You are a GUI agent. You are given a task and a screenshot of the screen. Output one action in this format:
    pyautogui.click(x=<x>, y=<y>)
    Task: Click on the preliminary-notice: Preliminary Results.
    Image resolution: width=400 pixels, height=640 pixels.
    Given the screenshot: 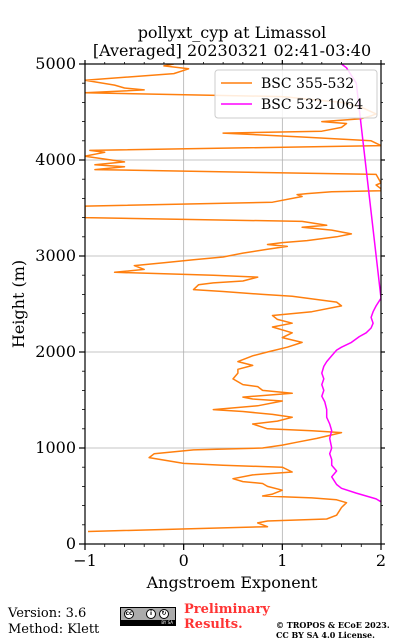 What is the action you would take?
    pyautogui.click(x=227, y=617)
    